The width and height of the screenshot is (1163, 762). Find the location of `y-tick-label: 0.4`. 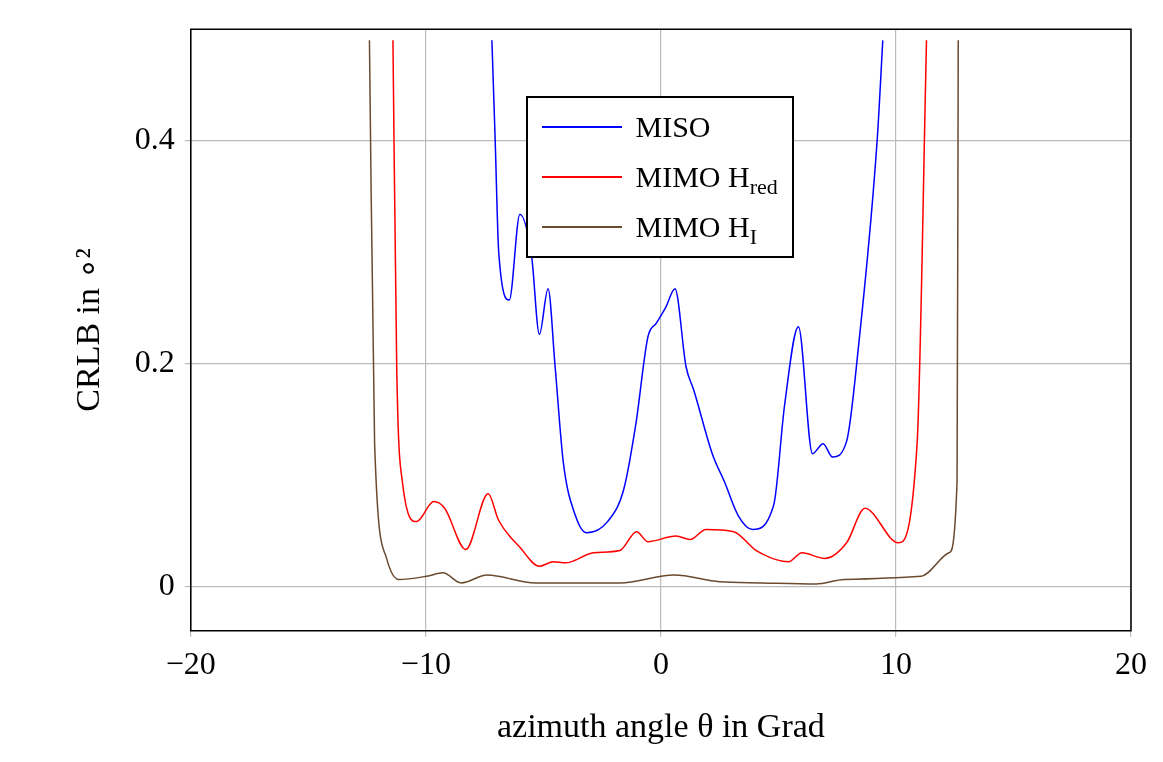

y-tick-label: 0.4 is located at coordinates (154, 138).